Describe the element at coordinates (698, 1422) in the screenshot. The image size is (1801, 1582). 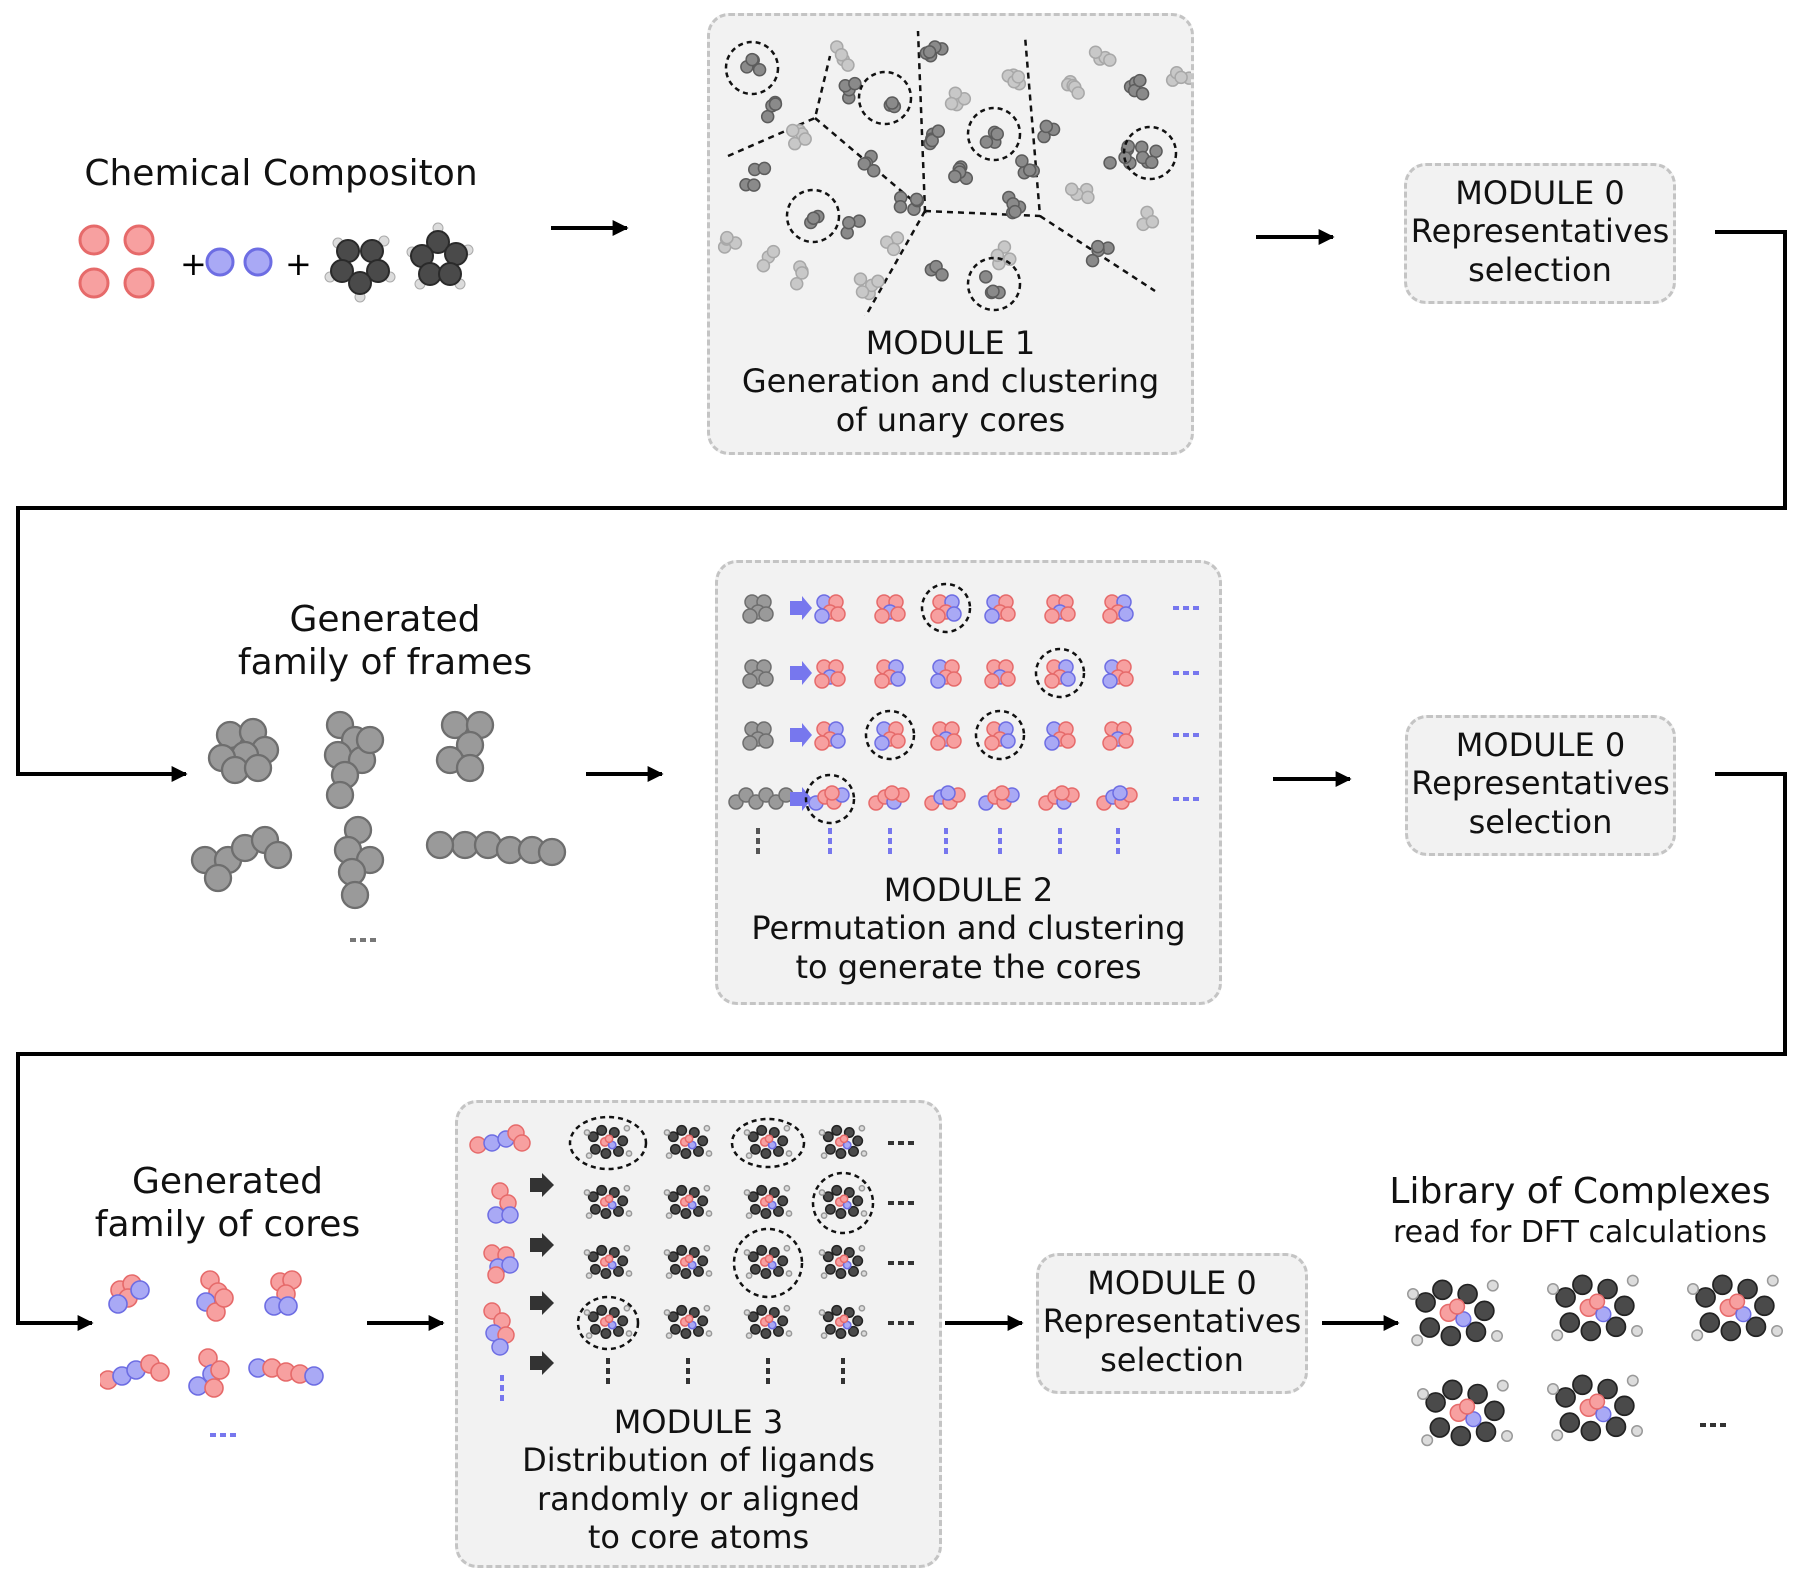
I see `module3-title: MODULE 3` at that location.